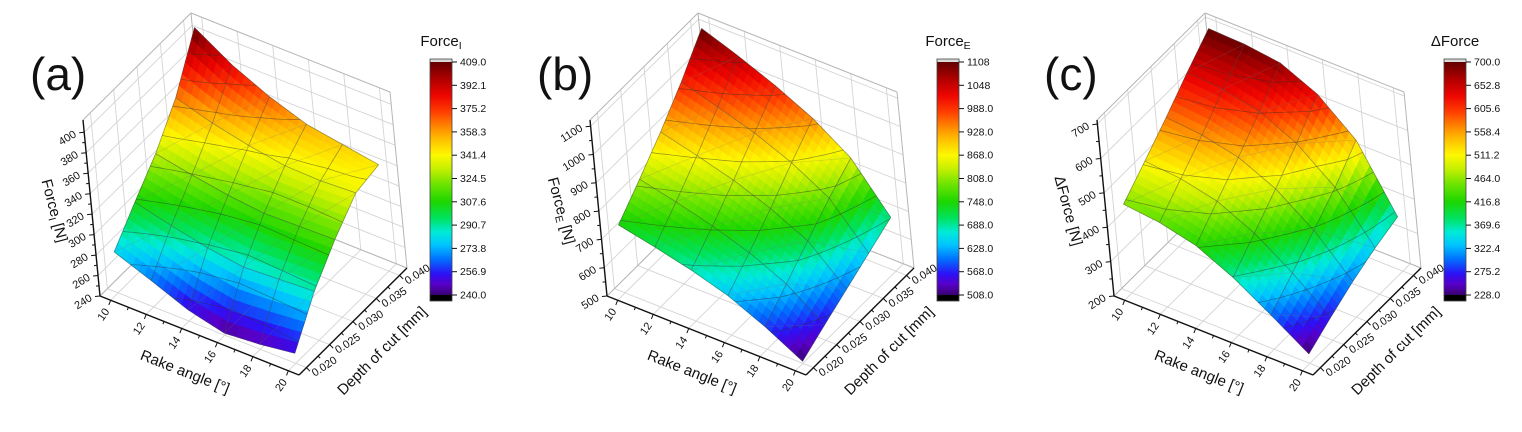  I want to click on colorbar-tick-label: 307.6, so click(473, 202).